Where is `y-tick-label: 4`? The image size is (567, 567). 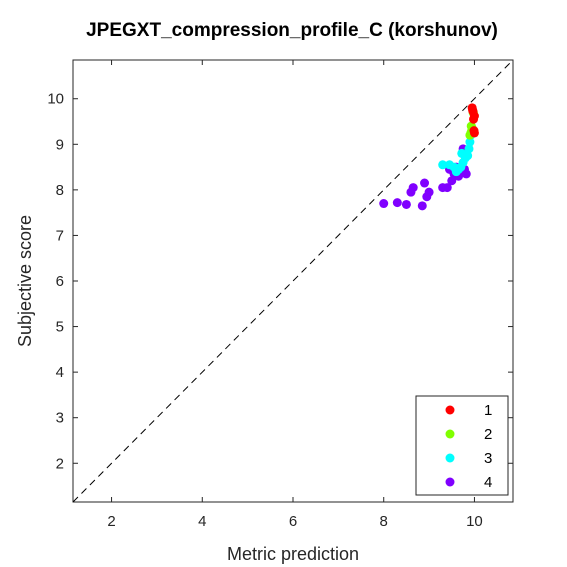 y-tick-label: 4 is located at coordinates (60, 372).